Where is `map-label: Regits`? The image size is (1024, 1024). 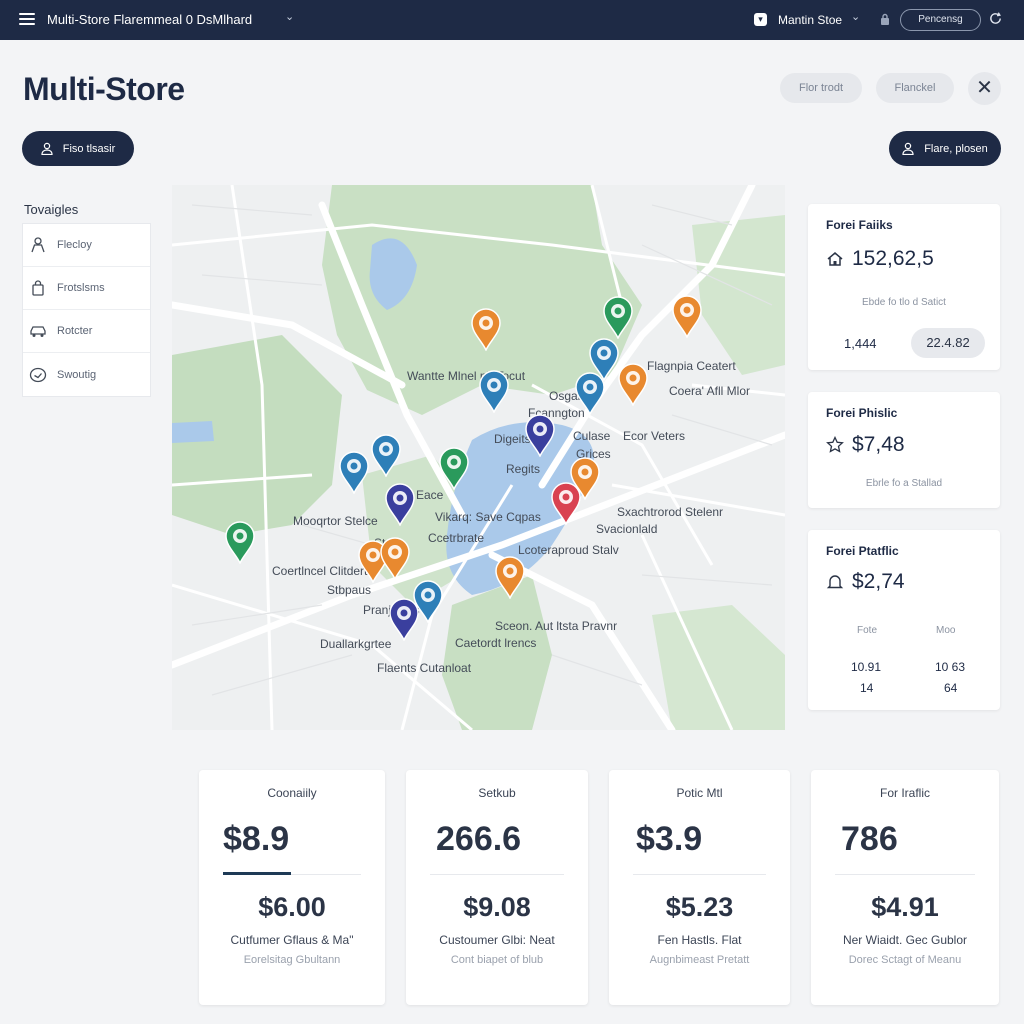 map-label: Regits is located at coordinates (523, 469).